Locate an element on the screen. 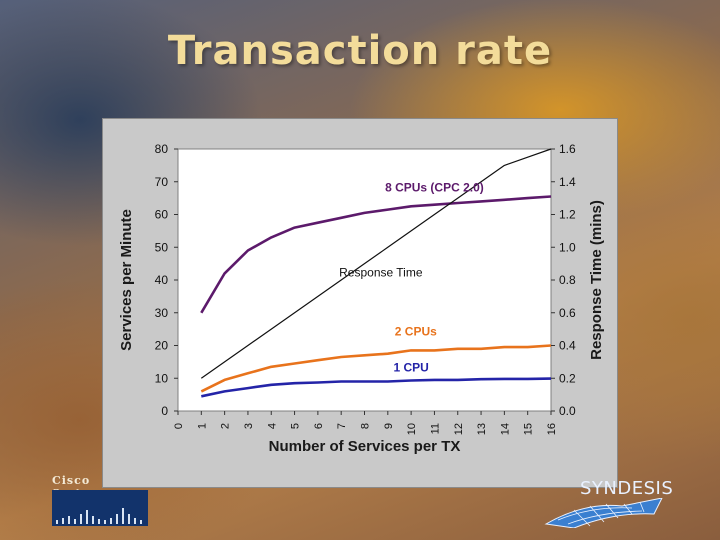 The height and width of the screenshot is (540, 720). syndesis-logo: SYNDESIS is located at coordinates (609, 503).